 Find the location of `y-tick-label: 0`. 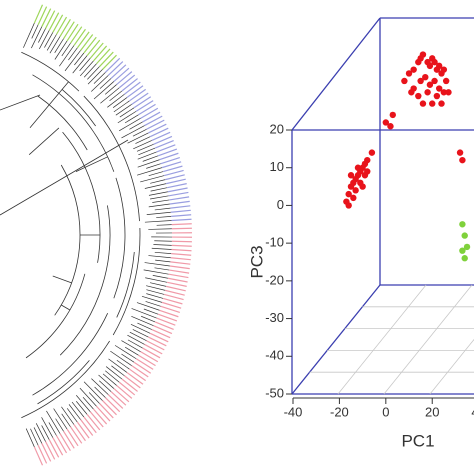

y-tick-label: 0 is located at coordinates (280, 204).